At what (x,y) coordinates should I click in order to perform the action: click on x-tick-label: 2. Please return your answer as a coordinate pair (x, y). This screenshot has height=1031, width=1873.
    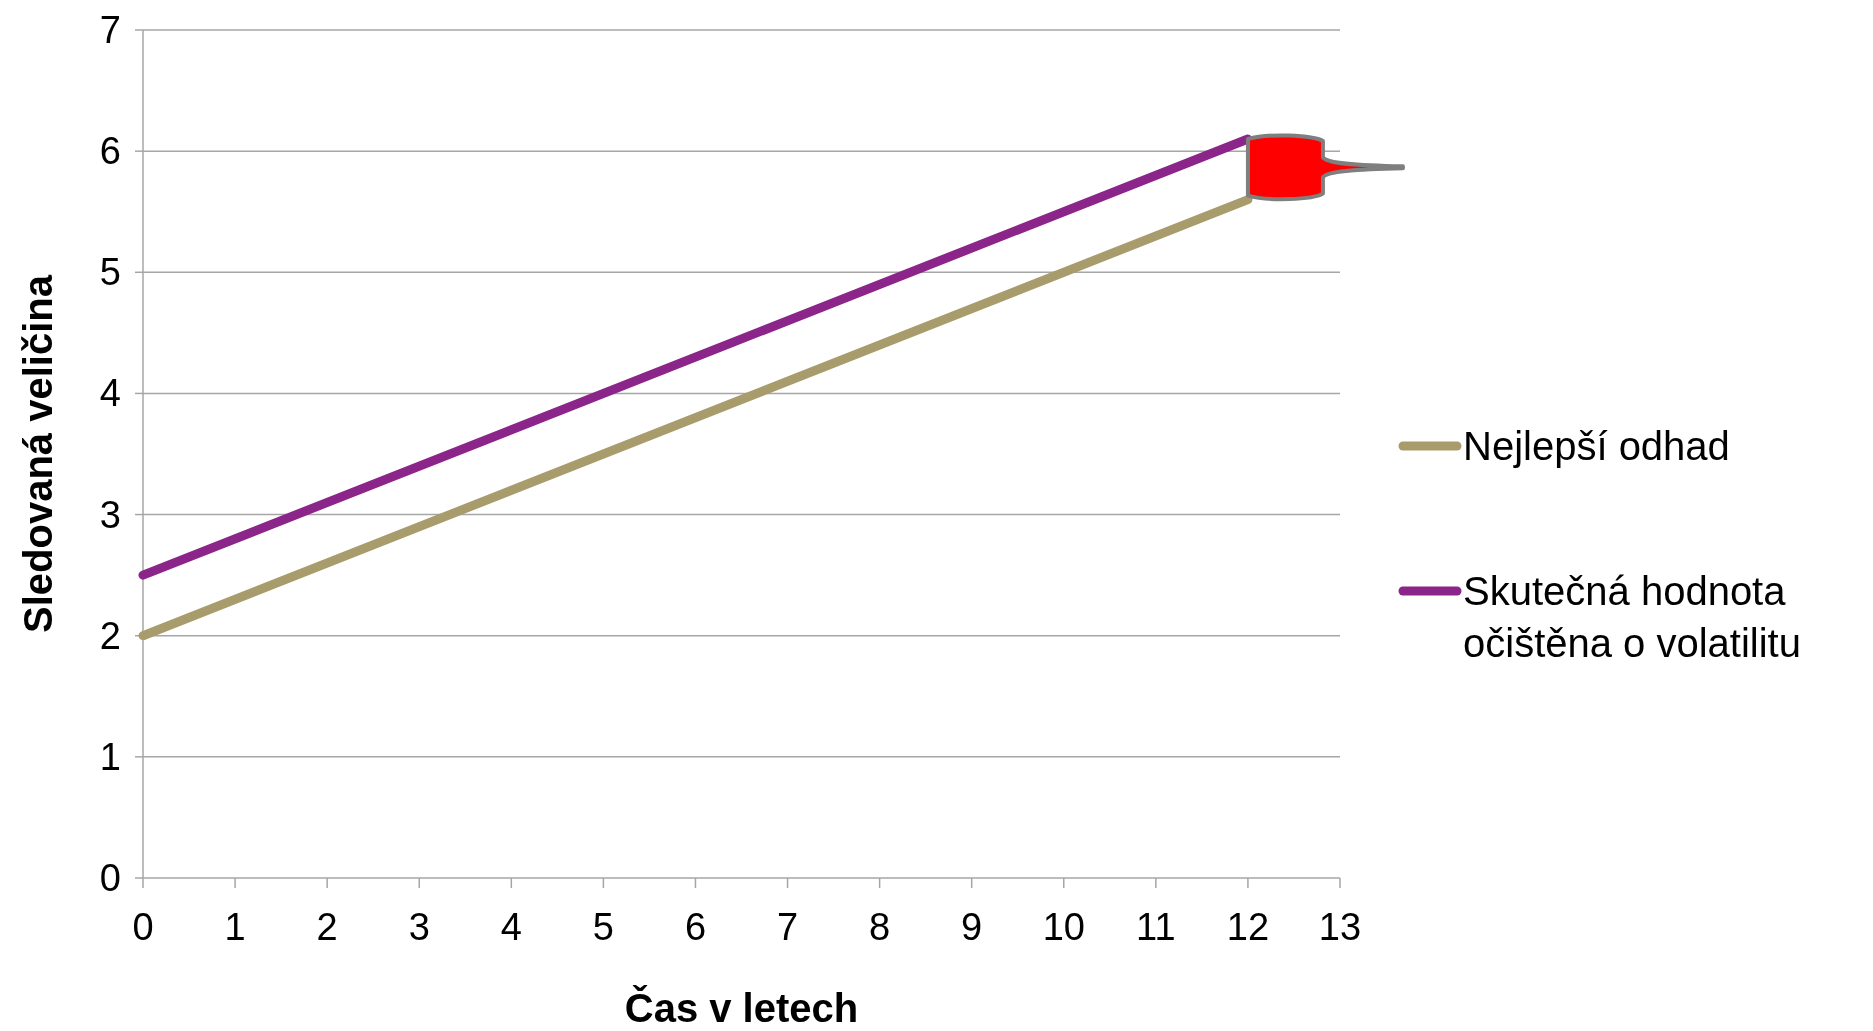
    Looking at the image, I should click on (327, 927).